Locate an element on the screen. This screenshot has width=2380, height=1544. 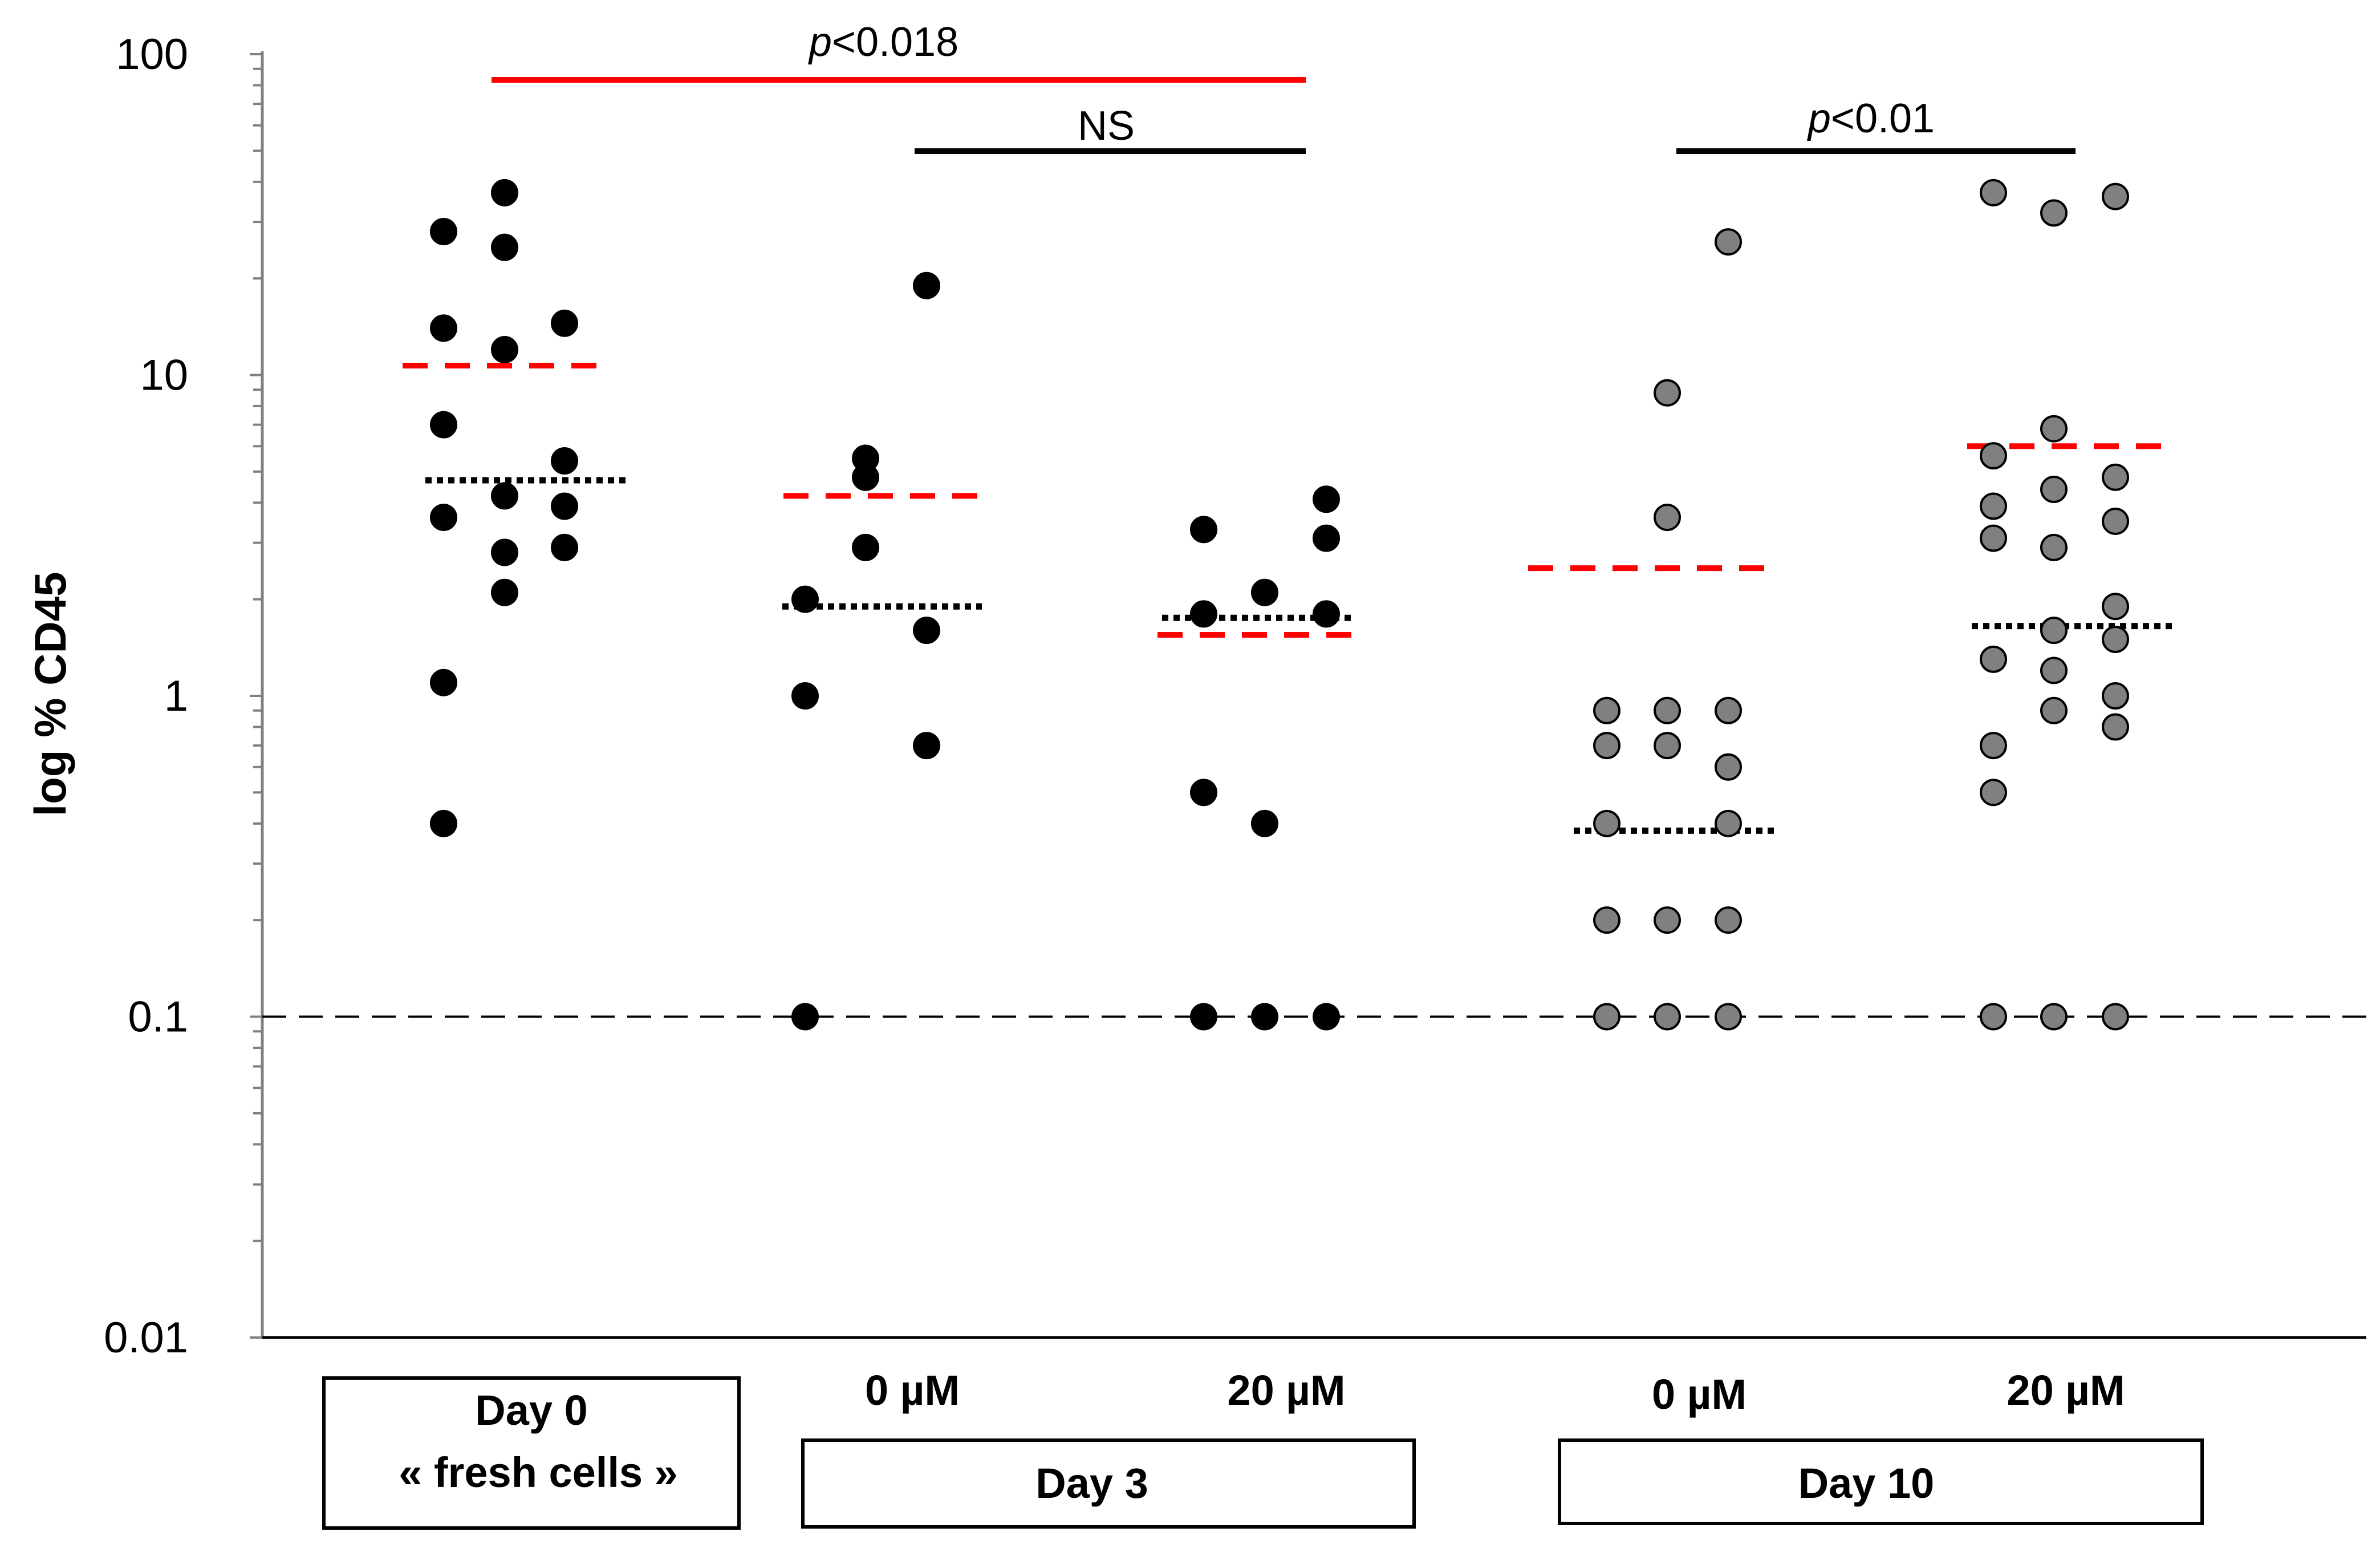
day10-20uM-label: 20 µM is located at coordinates (2066, 1390).